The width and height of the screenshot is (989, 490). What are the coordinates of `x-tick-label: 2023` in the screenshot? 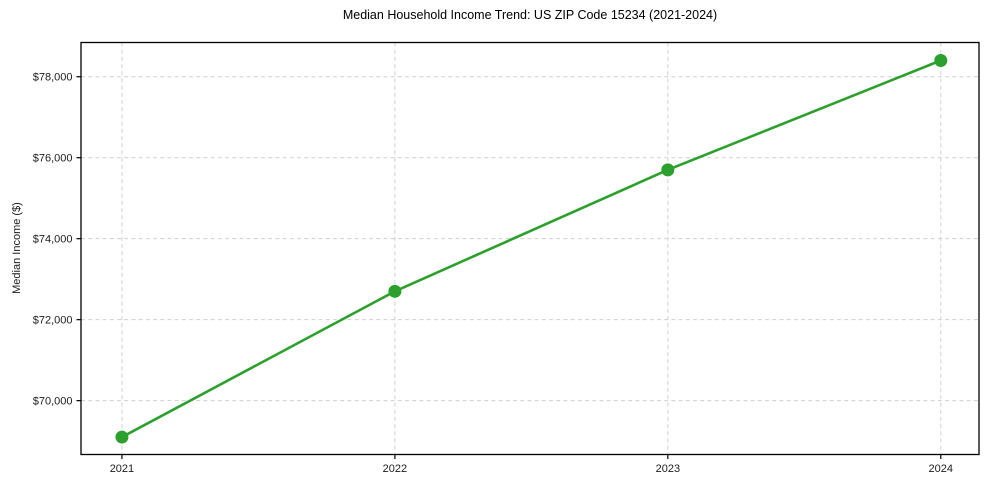 It's located at (668, 469).